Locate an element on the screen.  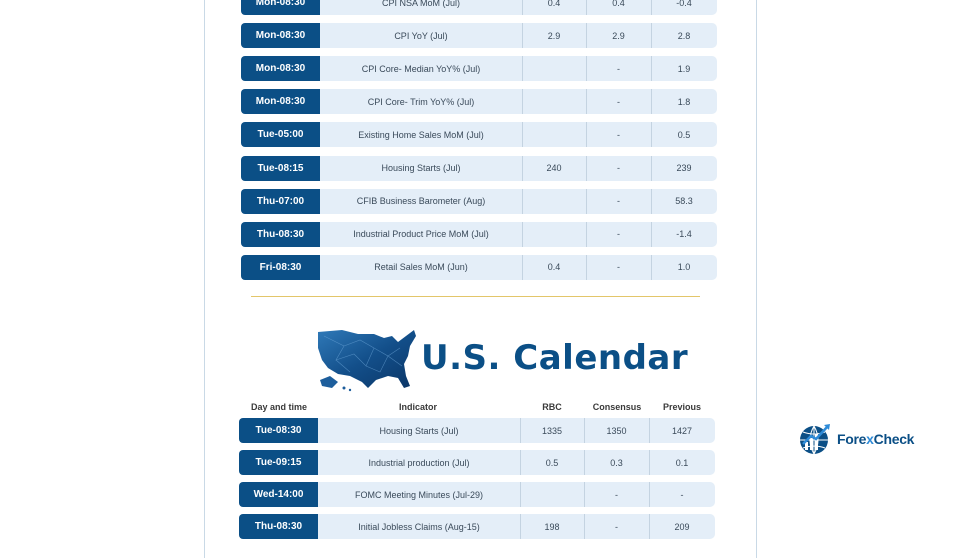
table-row: Mon-08:30 CPI Core- Trim YoY% (Jul) - 1.8 is located at coordinates (479, 102).